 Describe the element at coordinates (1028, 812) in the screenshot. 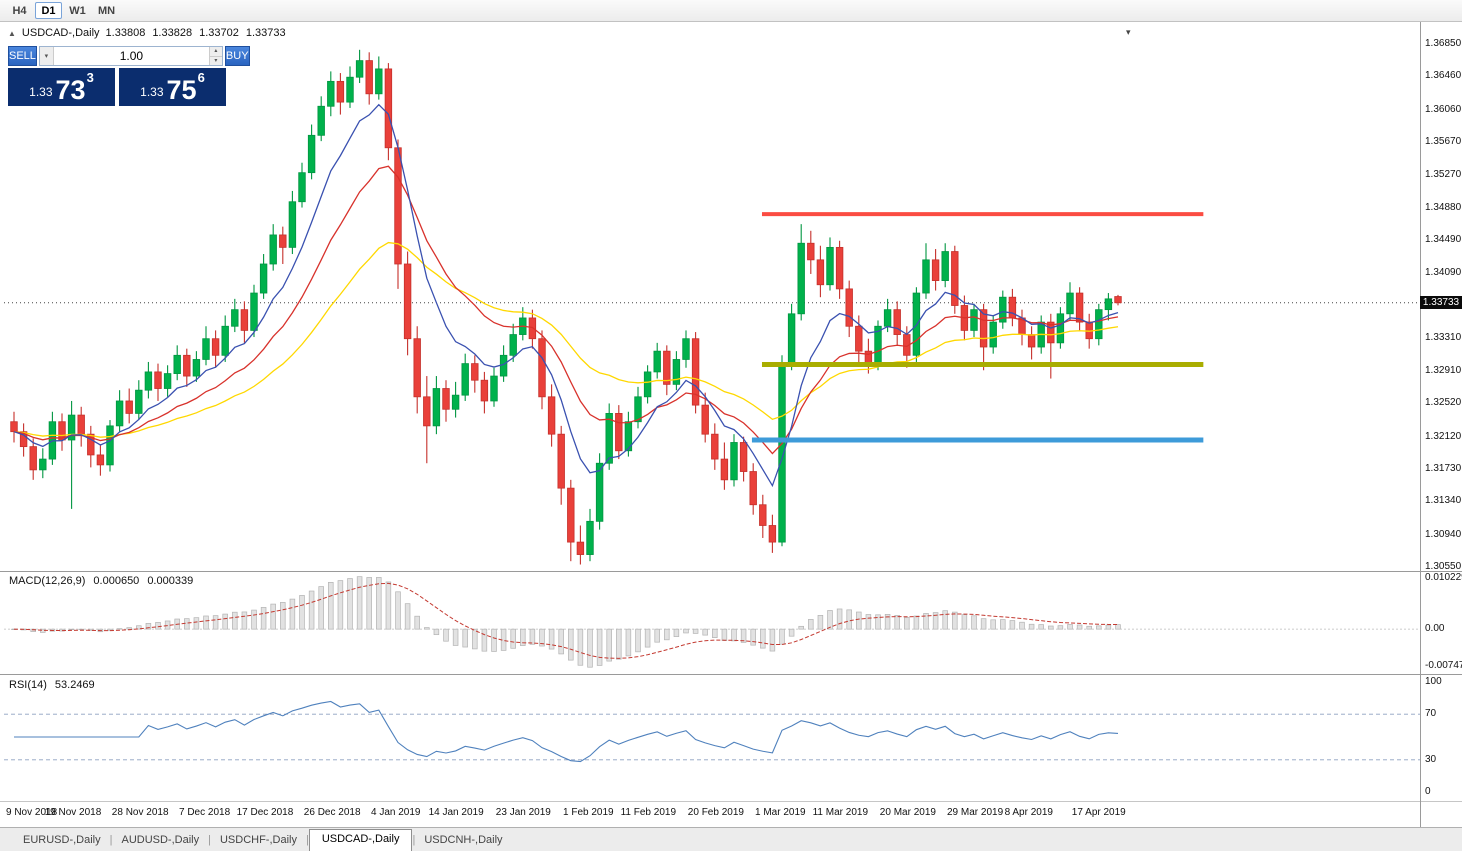

I see `date-axis-label: 8 Apr 2019` at that location.